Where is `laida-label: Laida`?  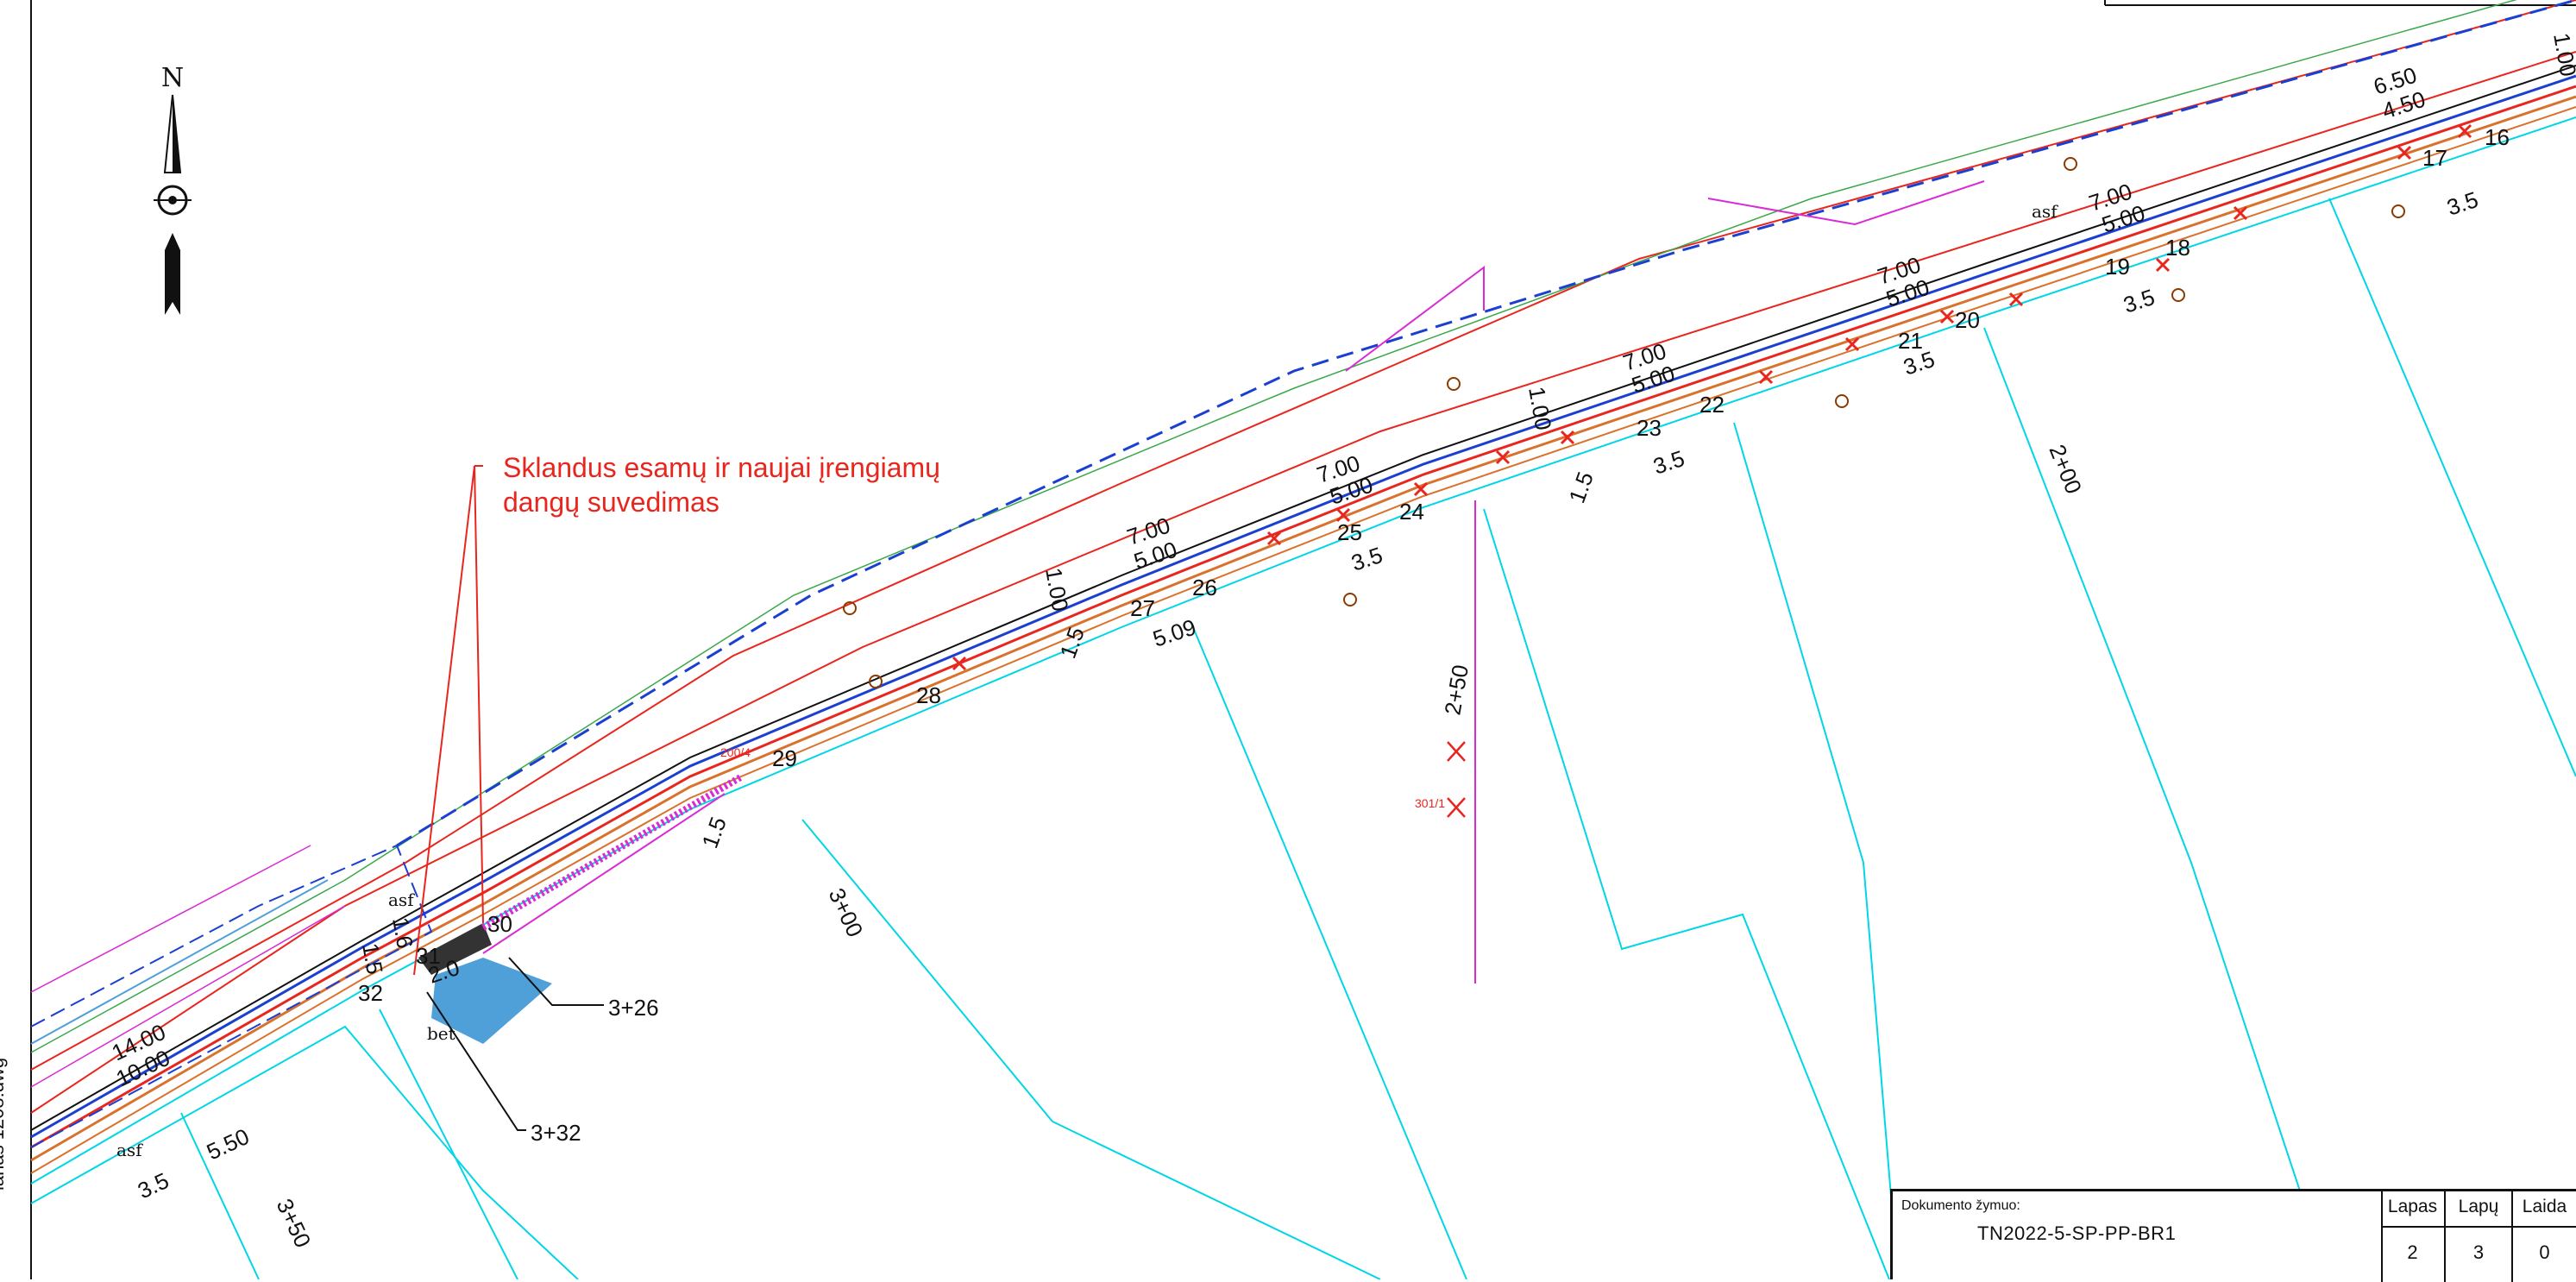
laida-label: Laida is located at coordinates (2544, 1206).